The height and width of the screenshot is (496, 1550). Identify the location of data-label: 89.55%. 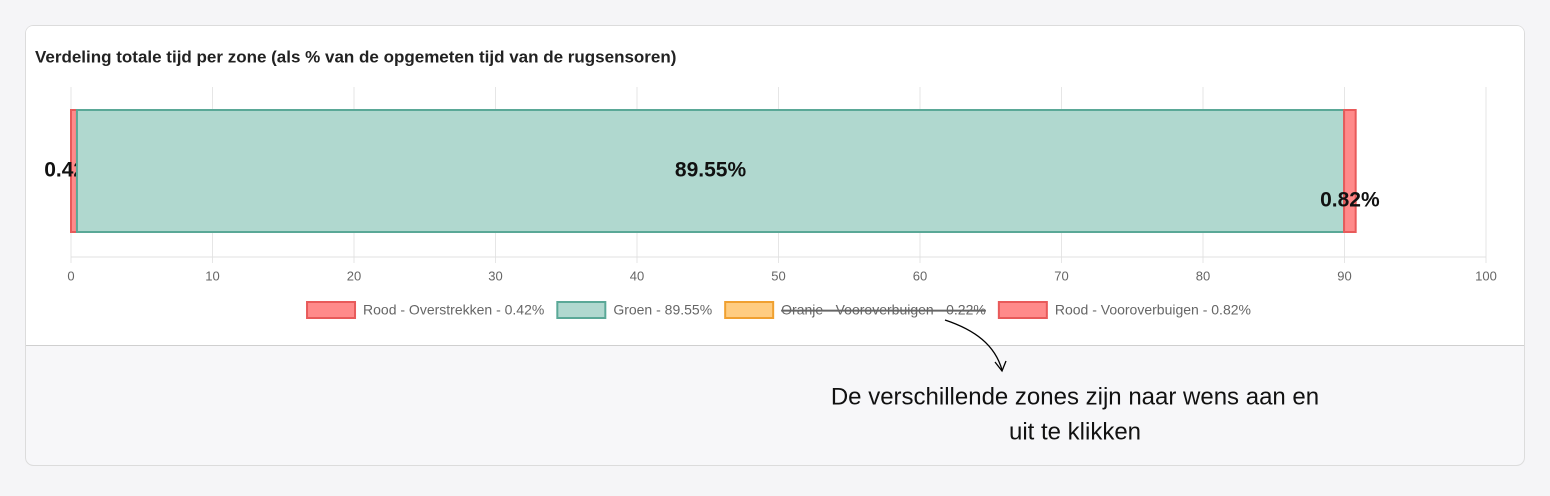
(711, 170).